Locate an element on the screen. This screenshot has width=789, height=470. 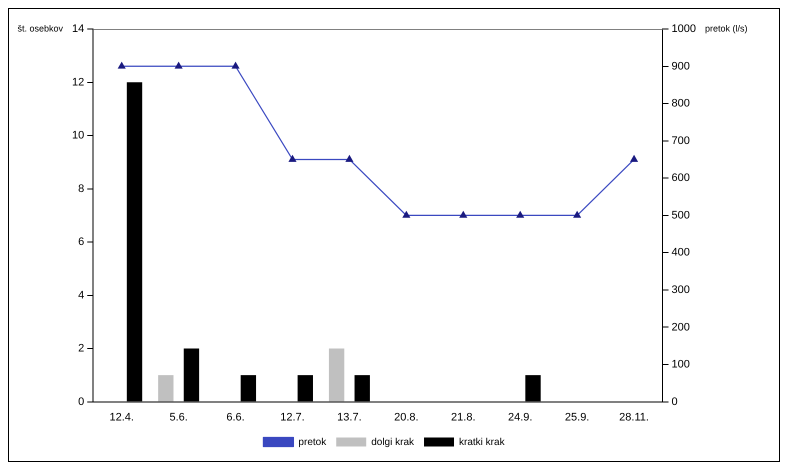
y2-axis-title: pretok (l/s) is located at coordinates (726, 28).